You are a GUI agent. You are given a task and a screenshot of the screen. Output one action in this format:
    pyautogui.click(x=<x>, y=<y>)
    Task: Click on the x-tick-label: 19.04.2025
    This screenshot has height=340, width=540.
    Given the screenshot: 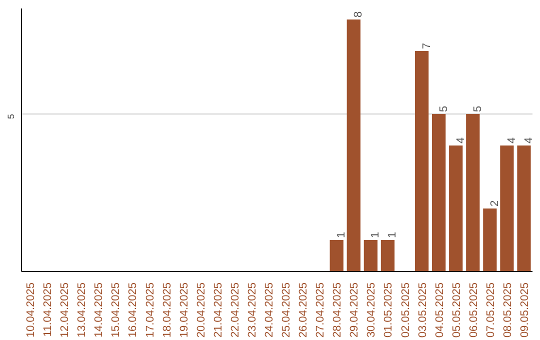 What is the action you would take?
    pyautogui.click(x=184, y=310)
    